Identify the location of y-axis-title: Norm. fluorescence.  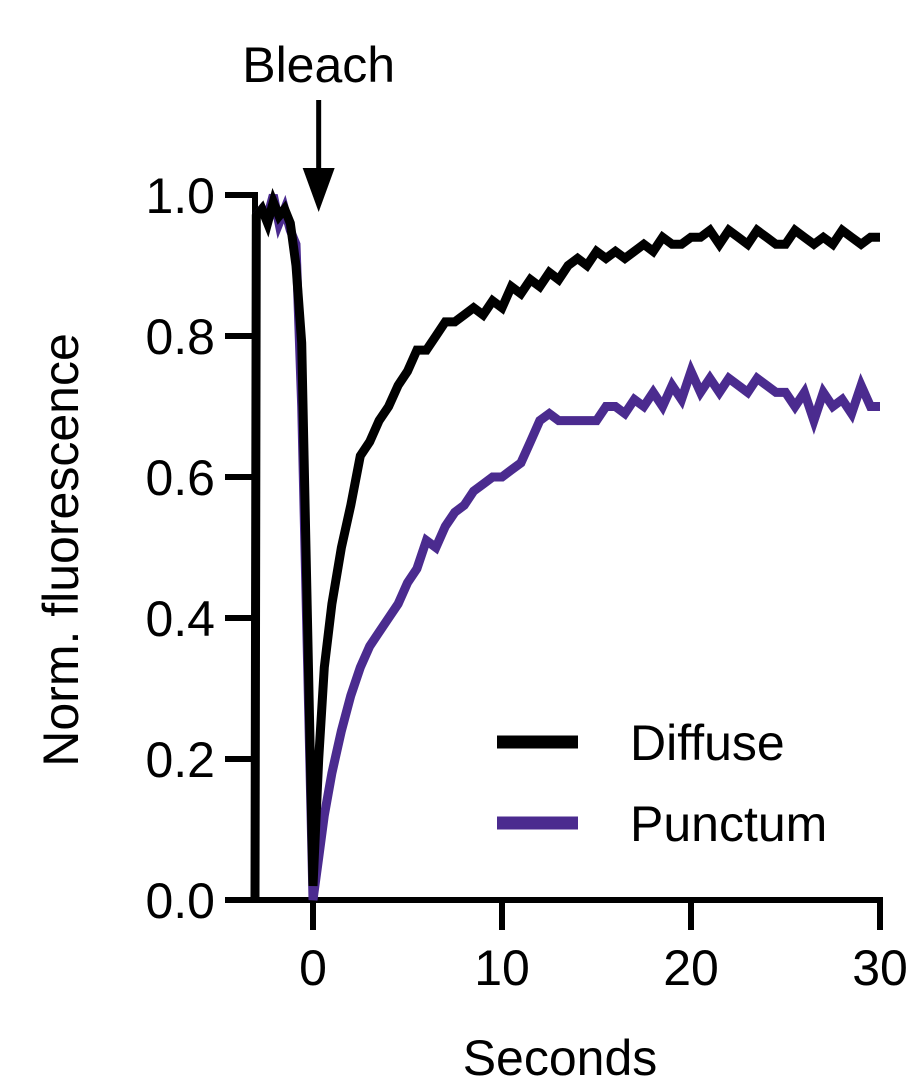
(61, 550).